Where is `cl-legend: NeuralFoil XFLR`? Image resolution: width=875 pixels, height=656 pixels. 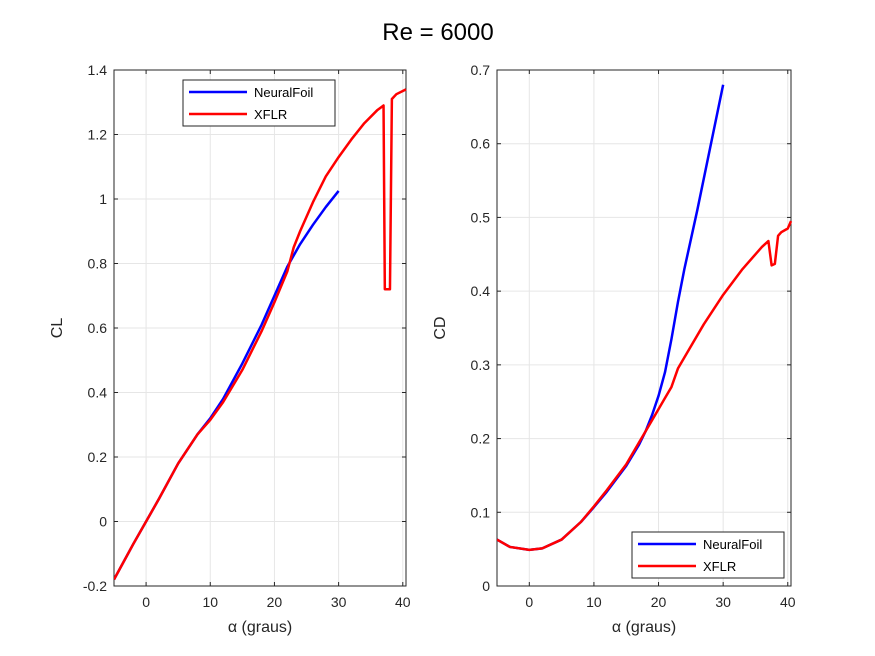 cl-legend: NeuralFoil XFLR is located at coordinates (259, 103).